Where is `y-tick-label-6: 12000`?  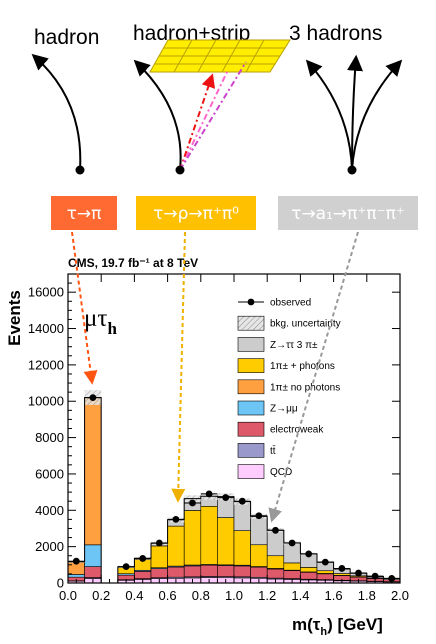 y-tick-label-6: 12000 is located at coordinates (46, 364).